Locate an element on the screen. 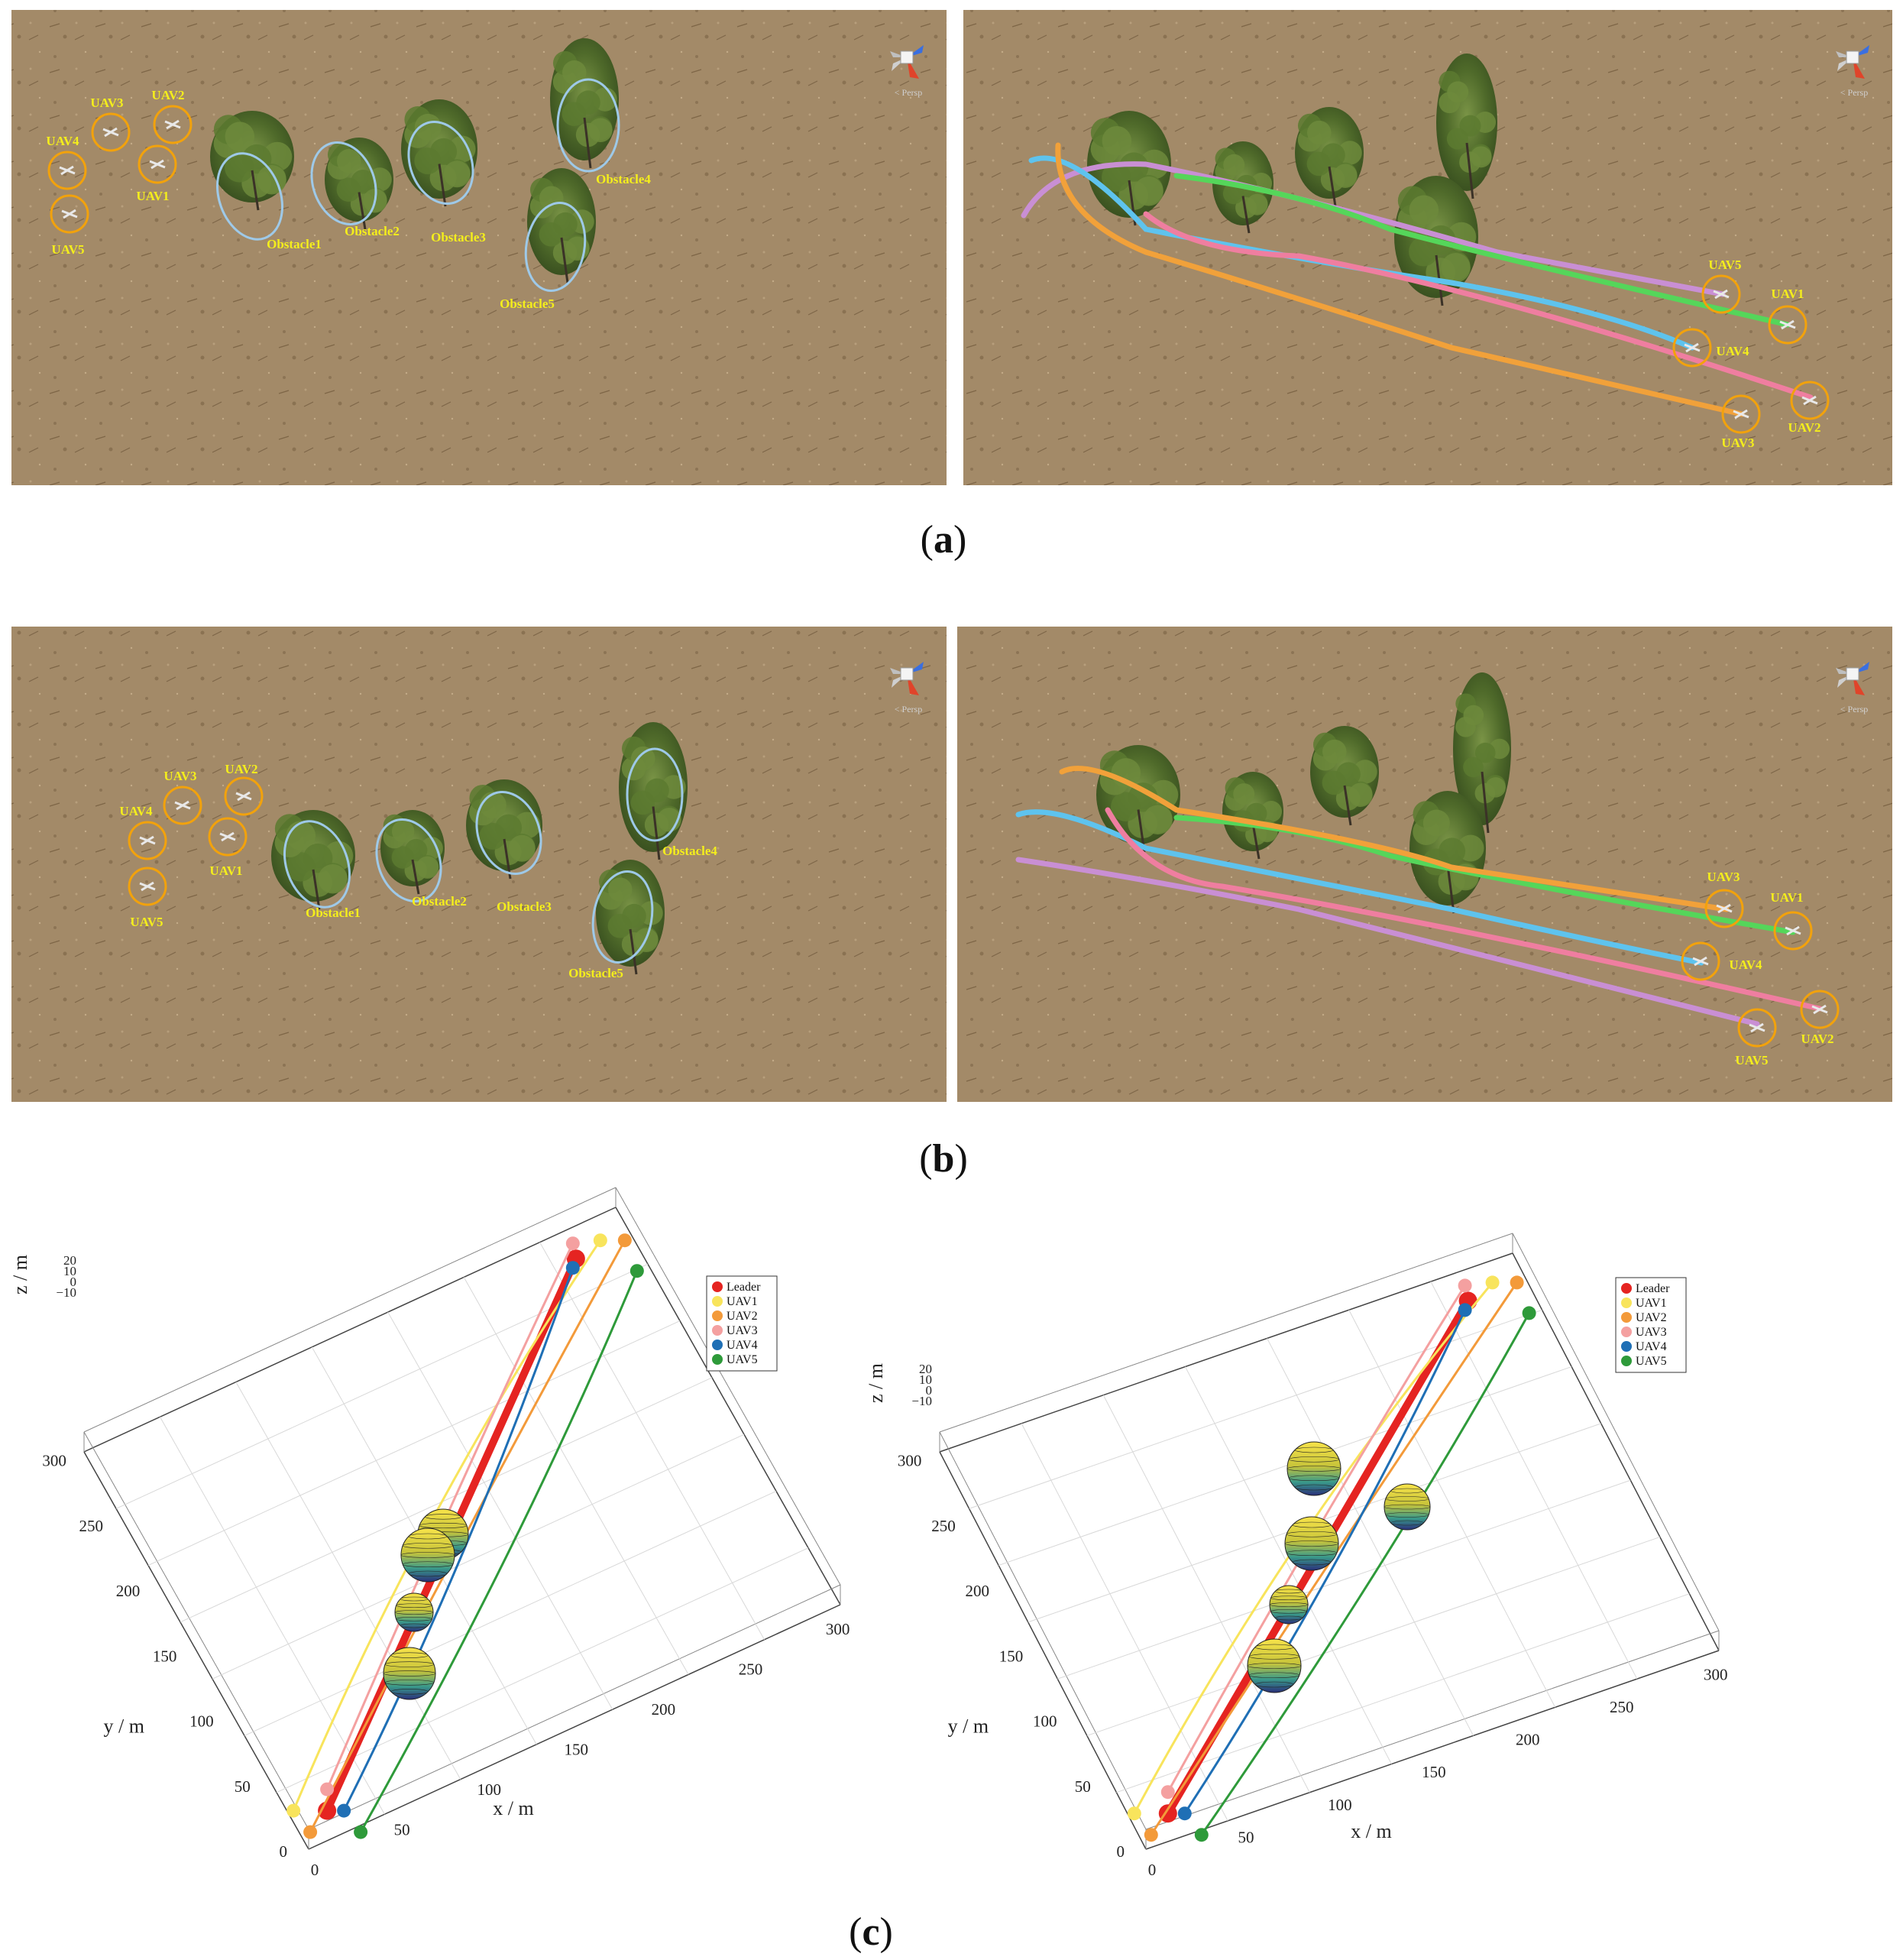  uav-label: UAV5 is located at coordinates (147, 922).